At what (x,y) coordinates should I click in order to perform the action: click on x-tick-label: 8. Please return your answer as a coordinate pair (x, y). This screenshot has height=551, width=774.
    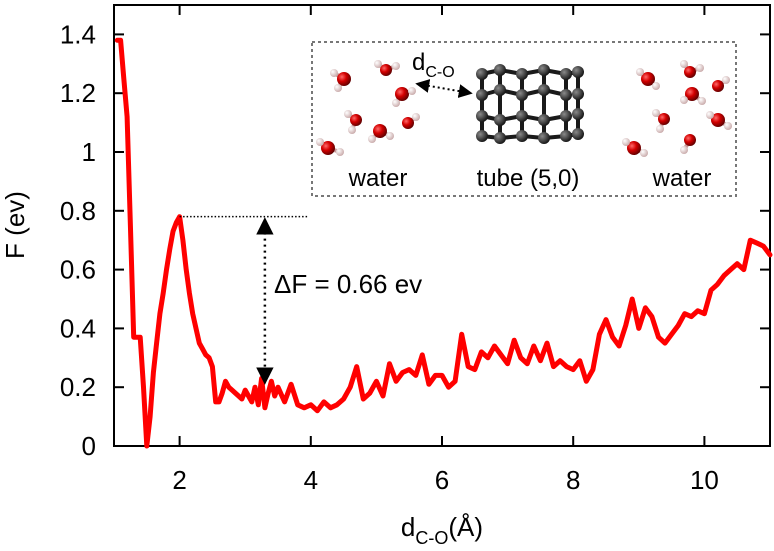
    Looking at the image, I should click on (573, 480).